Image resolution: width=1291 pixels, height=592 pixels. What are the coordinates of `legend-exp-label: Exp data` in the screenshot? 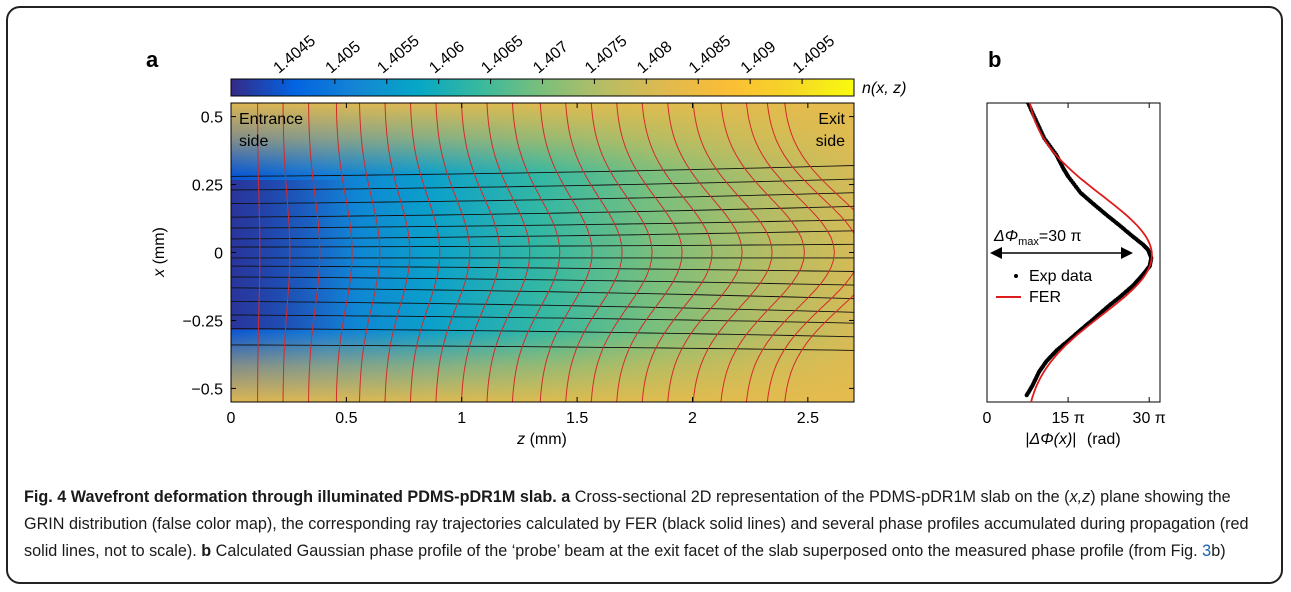 It's located at (1060, 276).